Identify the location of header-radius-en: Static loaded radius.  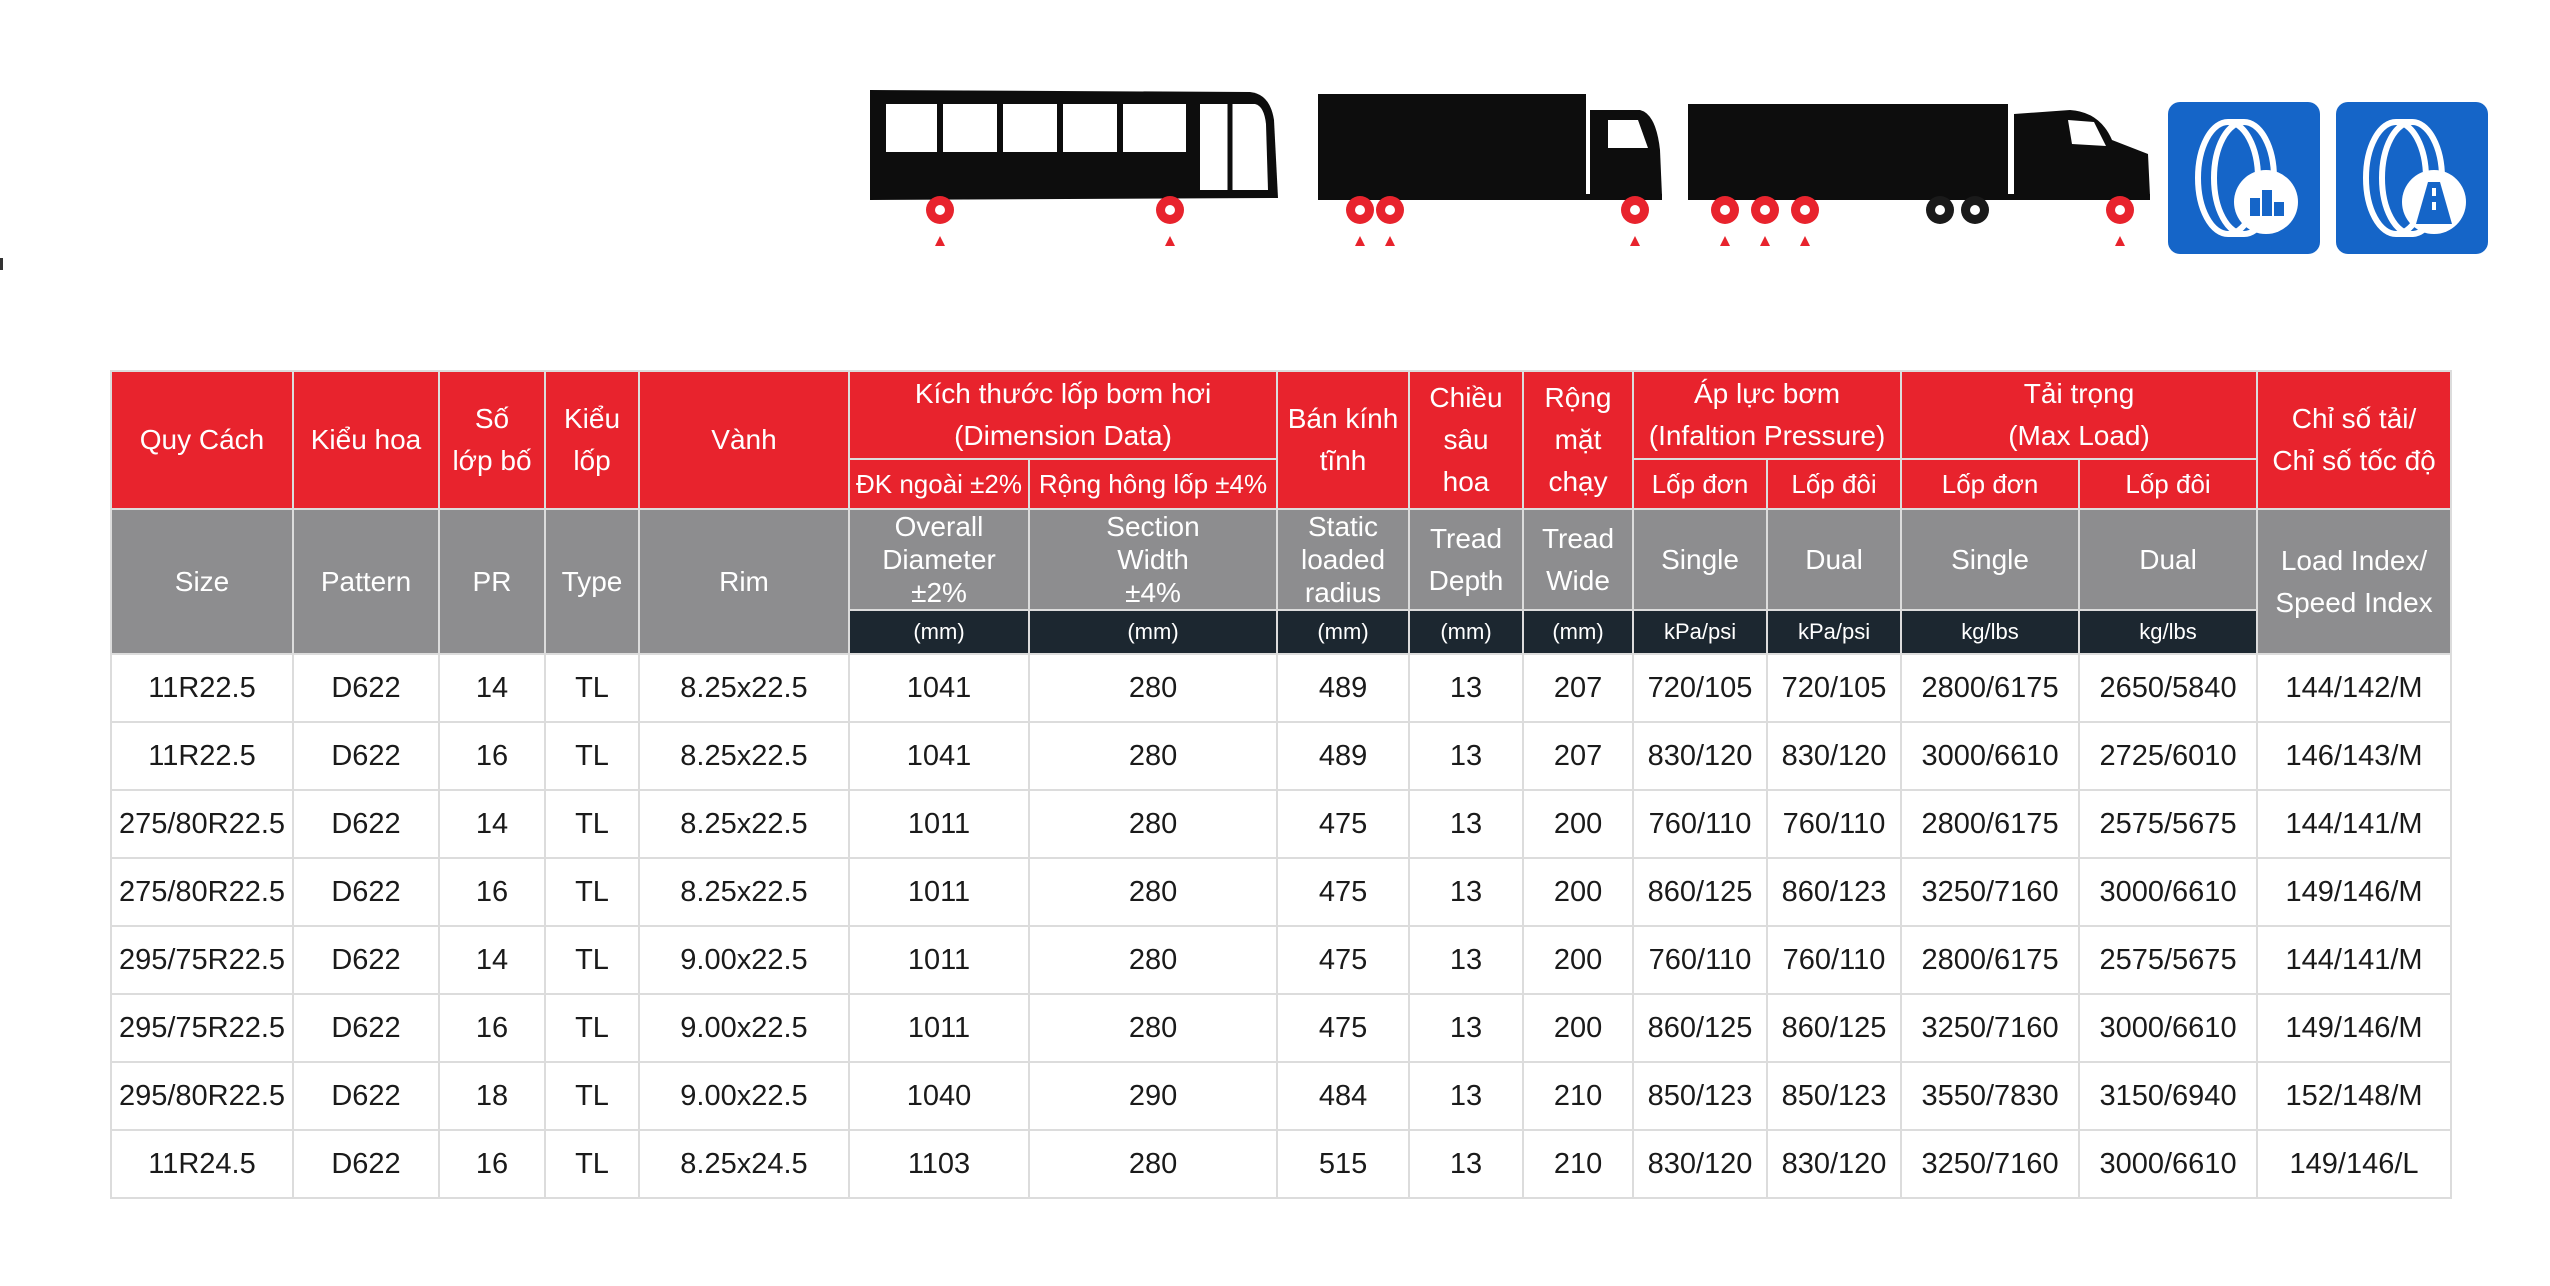
(1343, 559).